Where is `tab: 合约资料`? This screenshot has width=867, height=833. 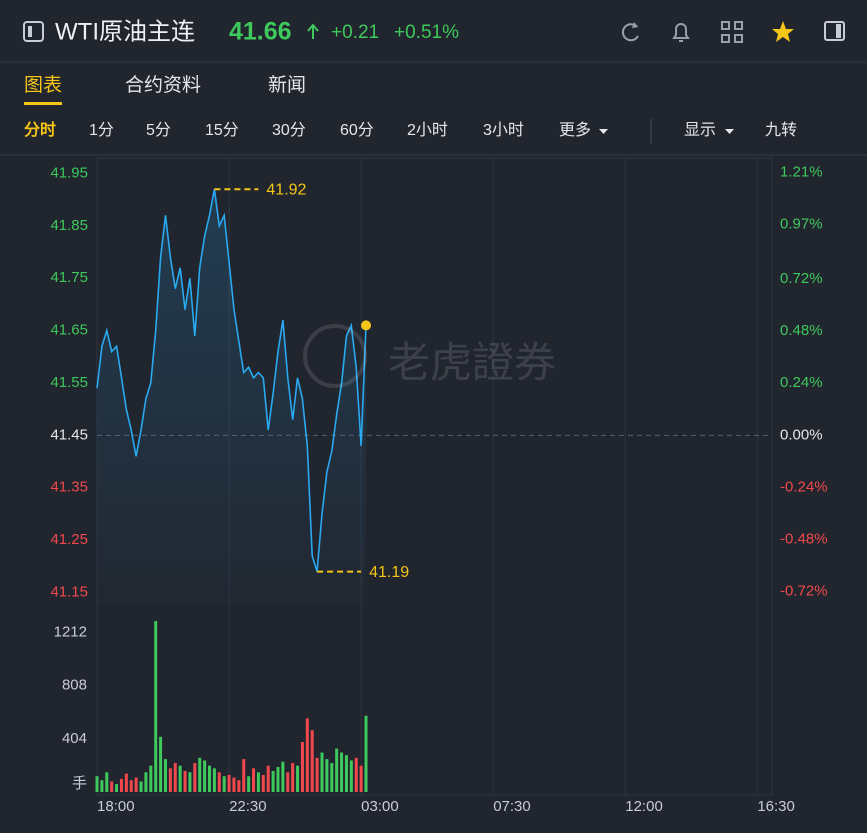 tab: 合约资料 is located at coordinates (163, 85).